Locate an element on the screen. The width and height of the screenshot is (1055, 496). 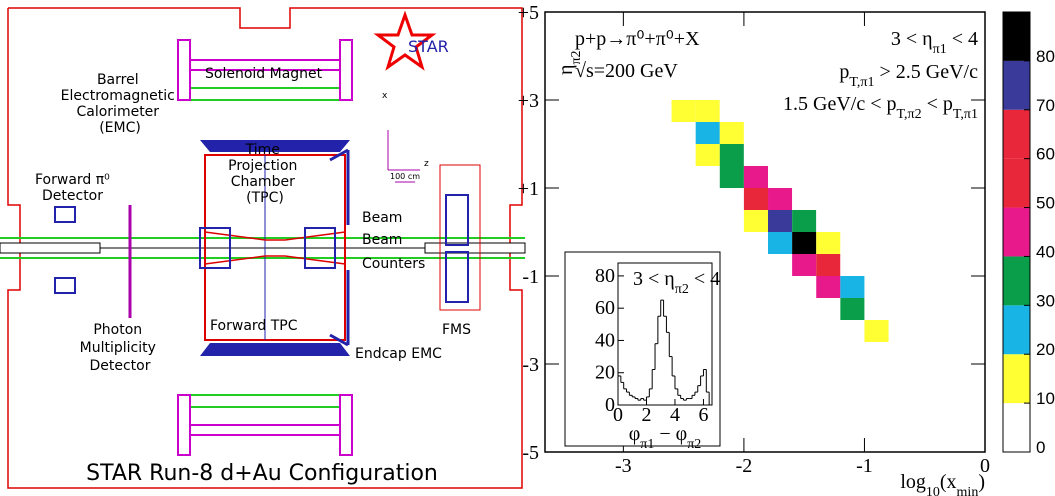
annotation-part: p+p→π⁰+π⁰+X is located at coordinates (637, 39).